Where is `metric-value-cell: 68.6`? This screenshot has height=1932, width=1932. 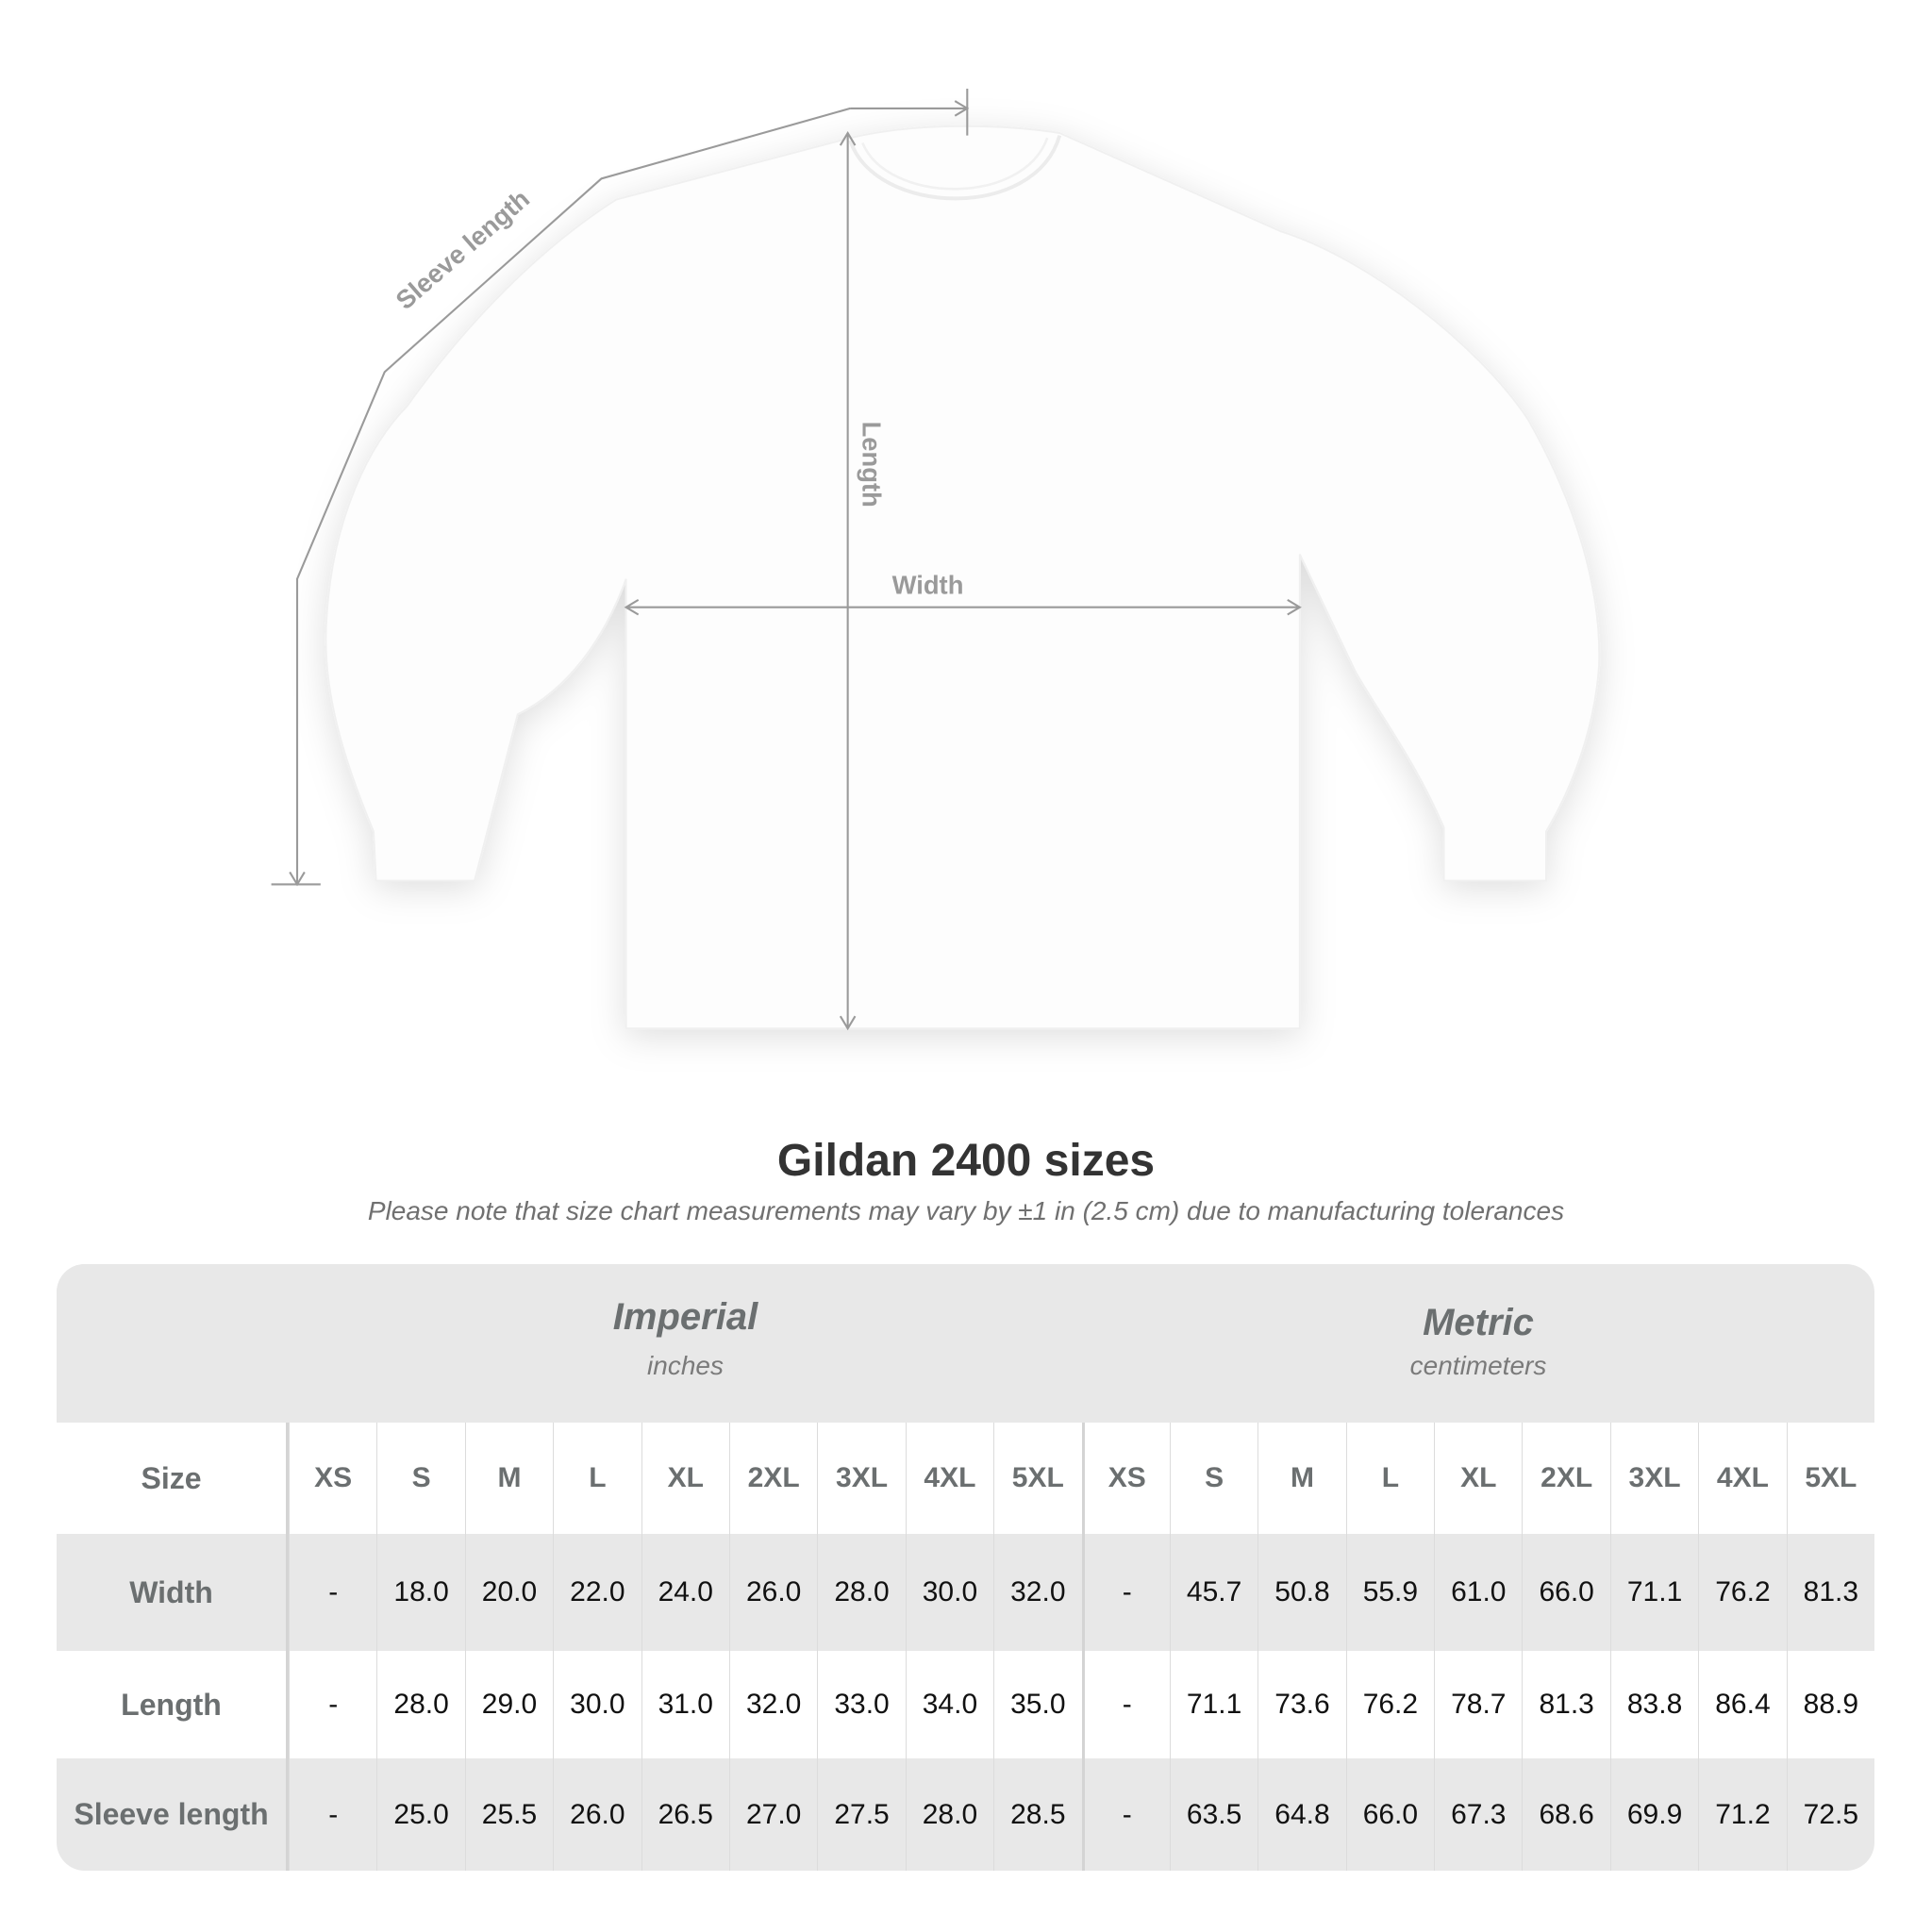
metric-value-cell: 68.6 is located at coordinates (1566, 1814).